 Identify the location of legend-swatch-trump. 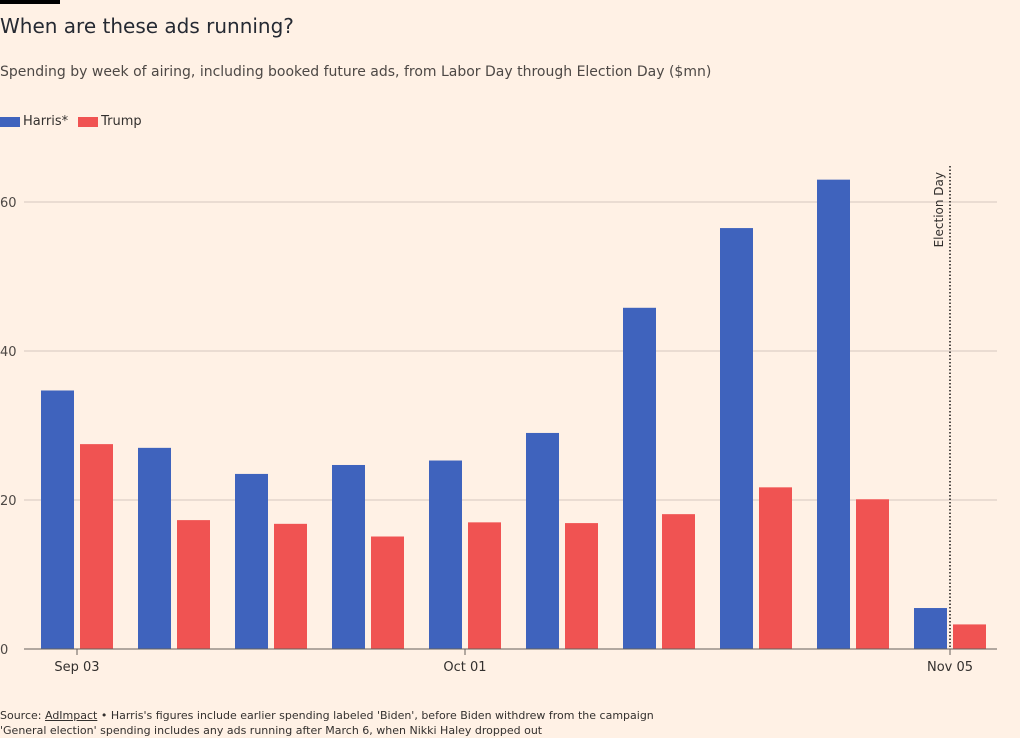
(88, 121).